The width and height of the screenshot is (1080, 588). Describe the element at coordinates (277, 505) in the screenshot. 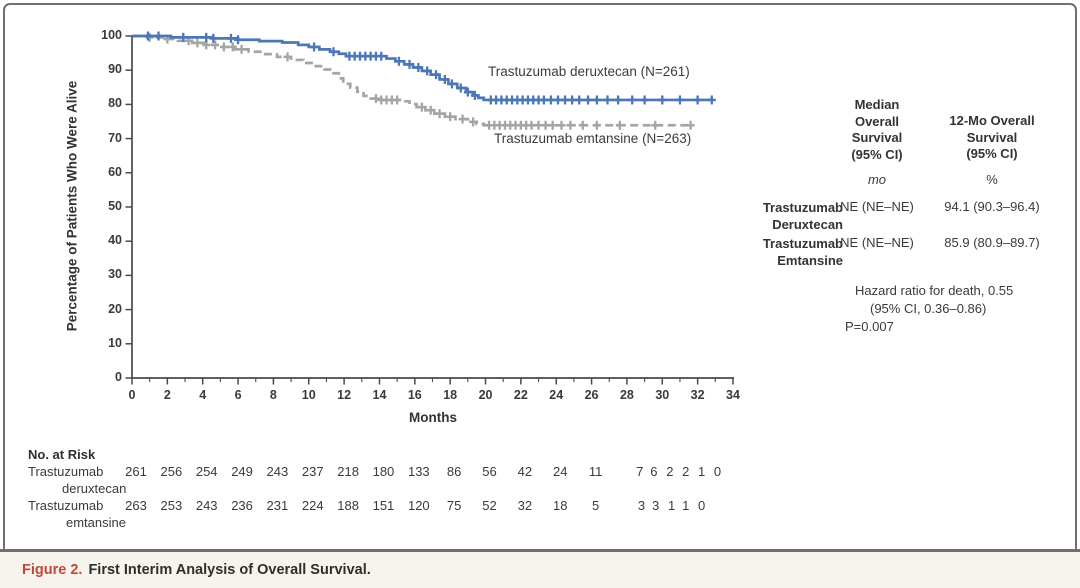

I see `risk-count: 231` at that location.